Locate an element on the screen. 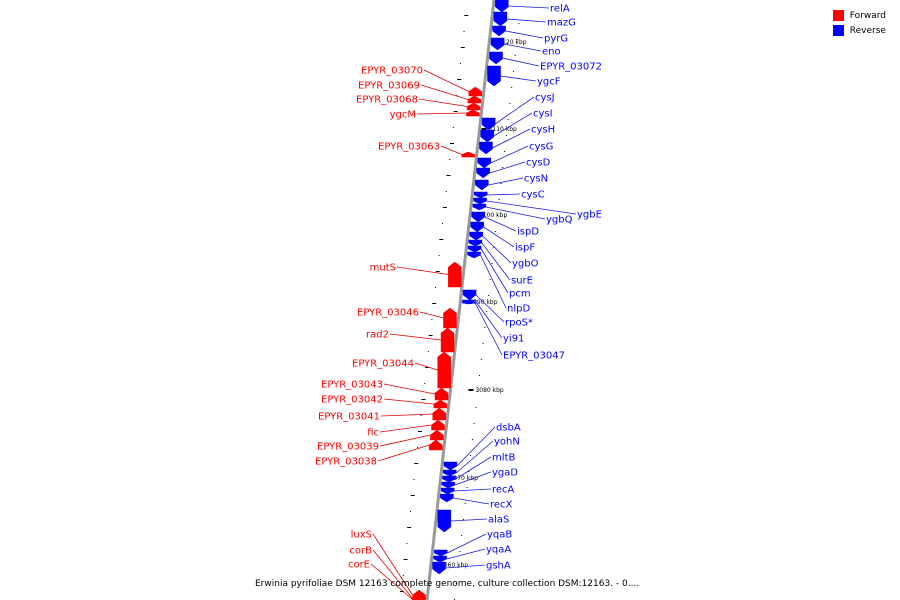  gene-label-cysd: cysD is located at coordinates (538, 163).